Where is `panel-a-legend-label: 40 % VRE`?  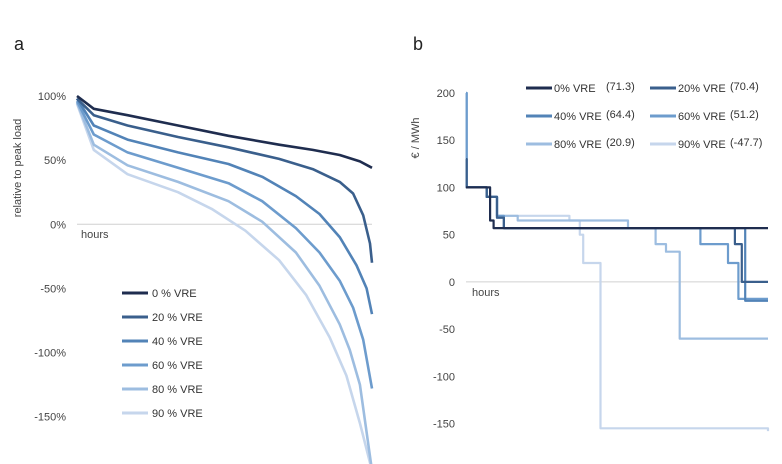 panel-a-legend-label: 40 % VRE is located at coordinates (177, 342).